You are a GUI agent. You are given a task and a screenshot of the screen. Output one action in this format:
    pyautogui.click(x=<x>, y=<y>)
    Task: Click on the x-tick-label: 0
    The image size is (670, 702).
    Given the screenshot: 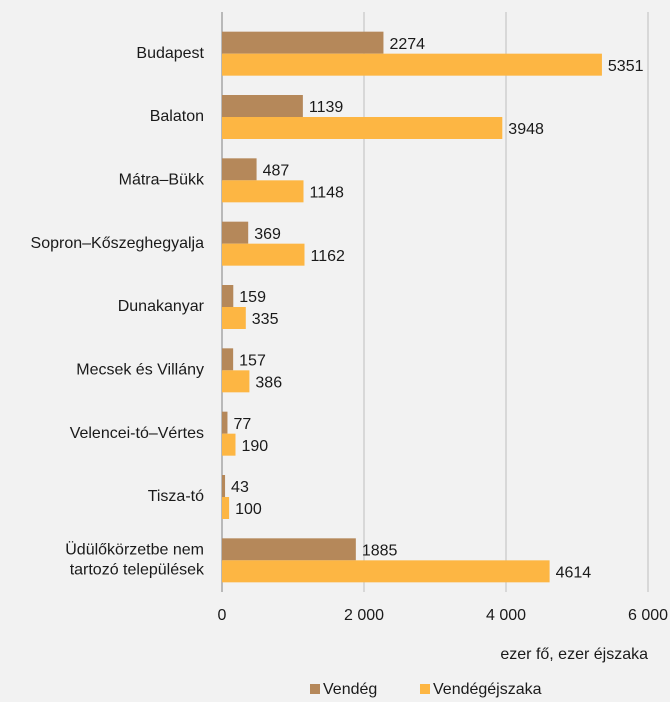 What is the action you would take?
    pyautogui.click(x=222, y=615)
    